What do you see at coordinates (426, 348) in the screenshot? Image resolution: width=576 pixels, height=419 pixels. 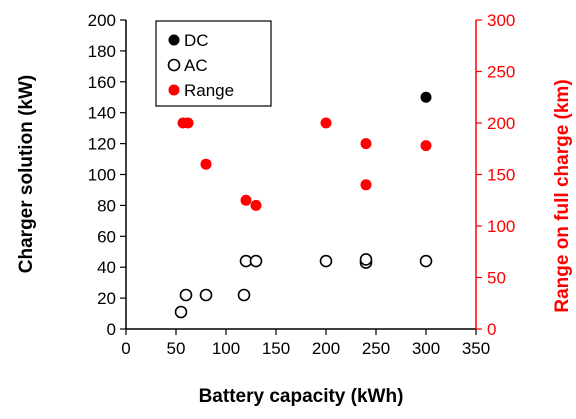 I see `x-tick-label: 300` at bounding box center [426, 348].